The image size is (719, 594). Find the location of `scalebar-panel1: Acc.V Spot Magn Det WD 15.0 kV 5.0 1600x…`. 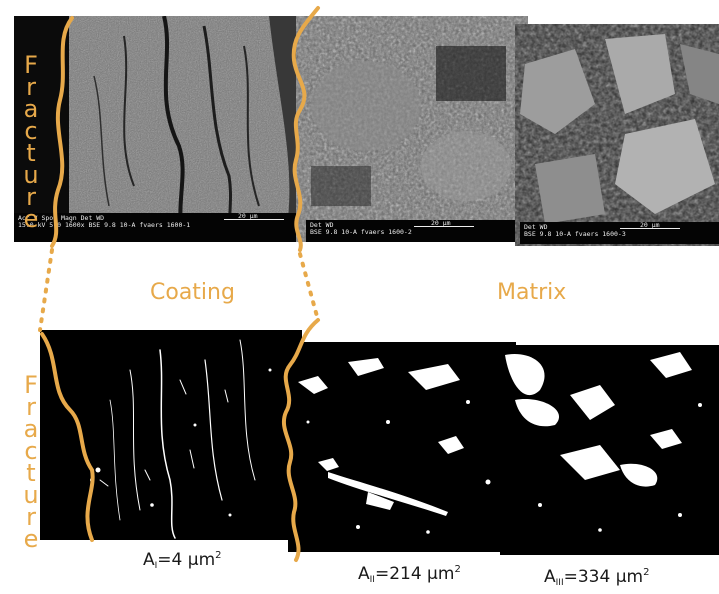

scalebar-panel1: Acc.V Spot Magn Det WD 15.0 kV 5.0 1600x… is located at coordinates (162, 227).